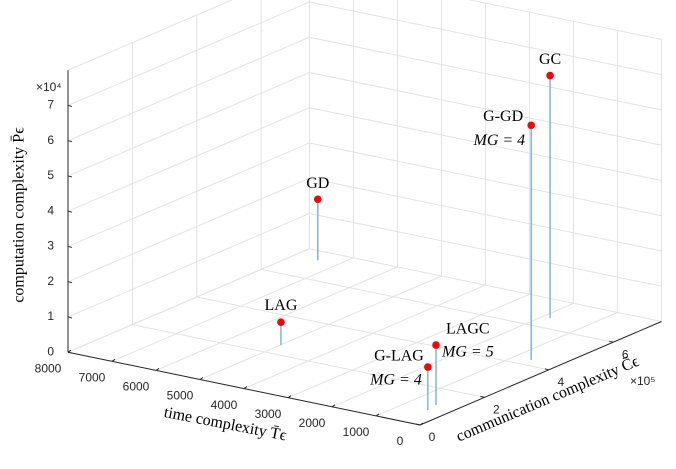 This screenshot has height=469, width=676. Describe the element at coordinates (50, 210) in the screenshot. I see `z-tick-label: 4` at that location.